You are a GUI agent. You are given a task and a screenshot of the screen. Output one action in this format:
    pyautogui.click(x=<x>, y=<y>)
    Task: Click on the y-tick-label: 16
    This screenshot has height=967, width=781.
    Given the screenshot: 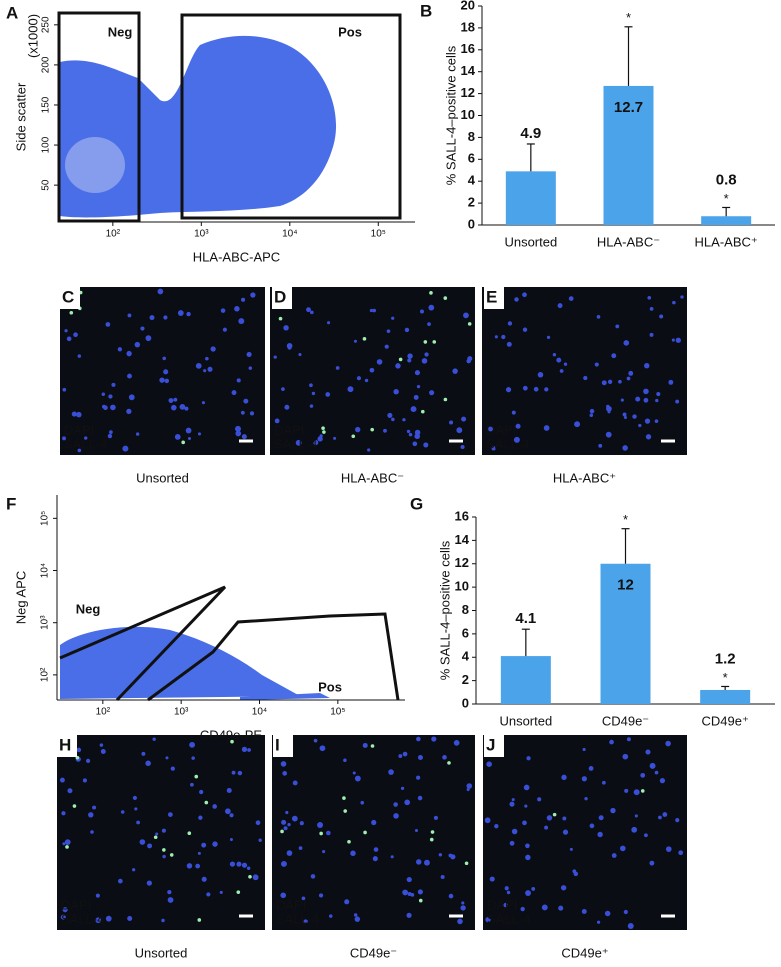 What is the action you would take?
    pyautogui.click(x=462, y=515)
    